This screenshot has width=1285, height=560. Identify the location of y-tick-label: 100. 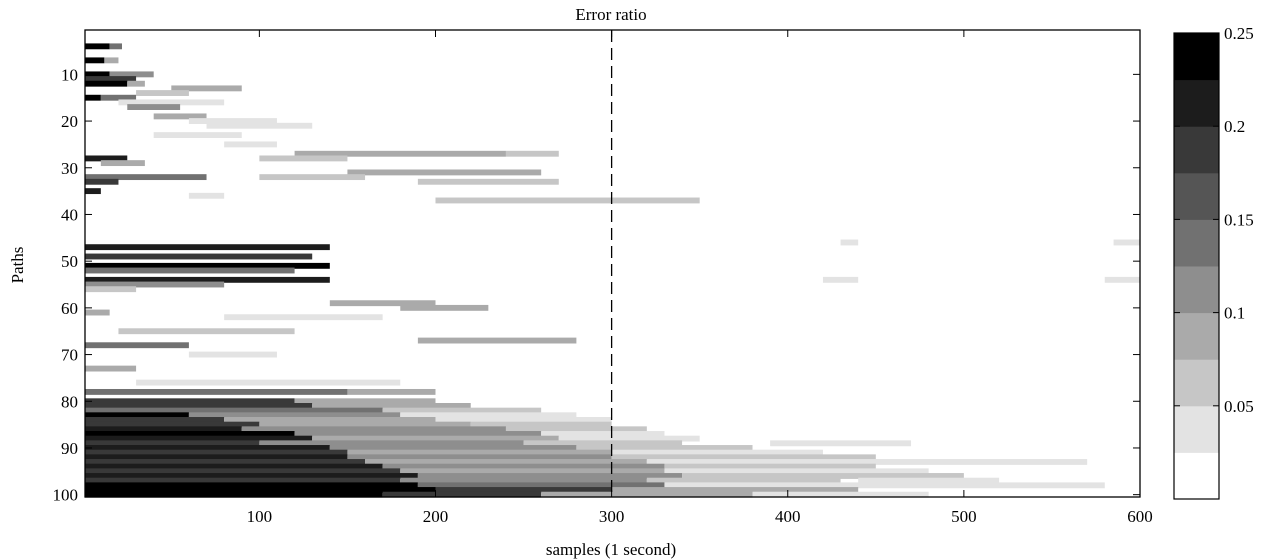
(66, 495).